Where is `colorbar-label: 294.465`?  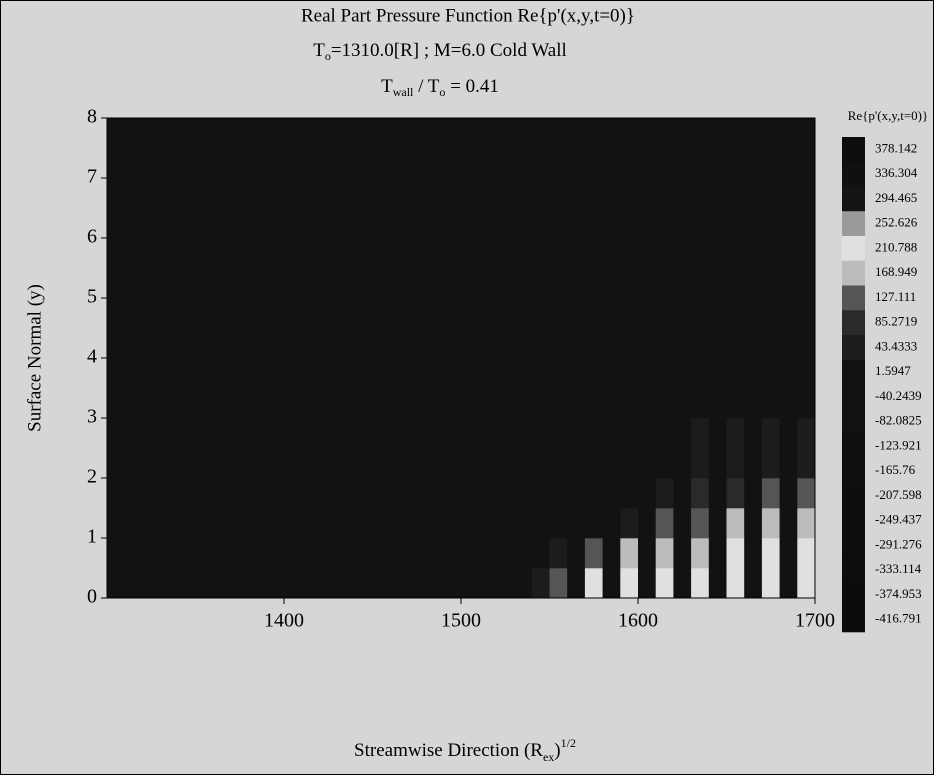 colorbar-label: 294.465 is located at coordinates (896, 197).